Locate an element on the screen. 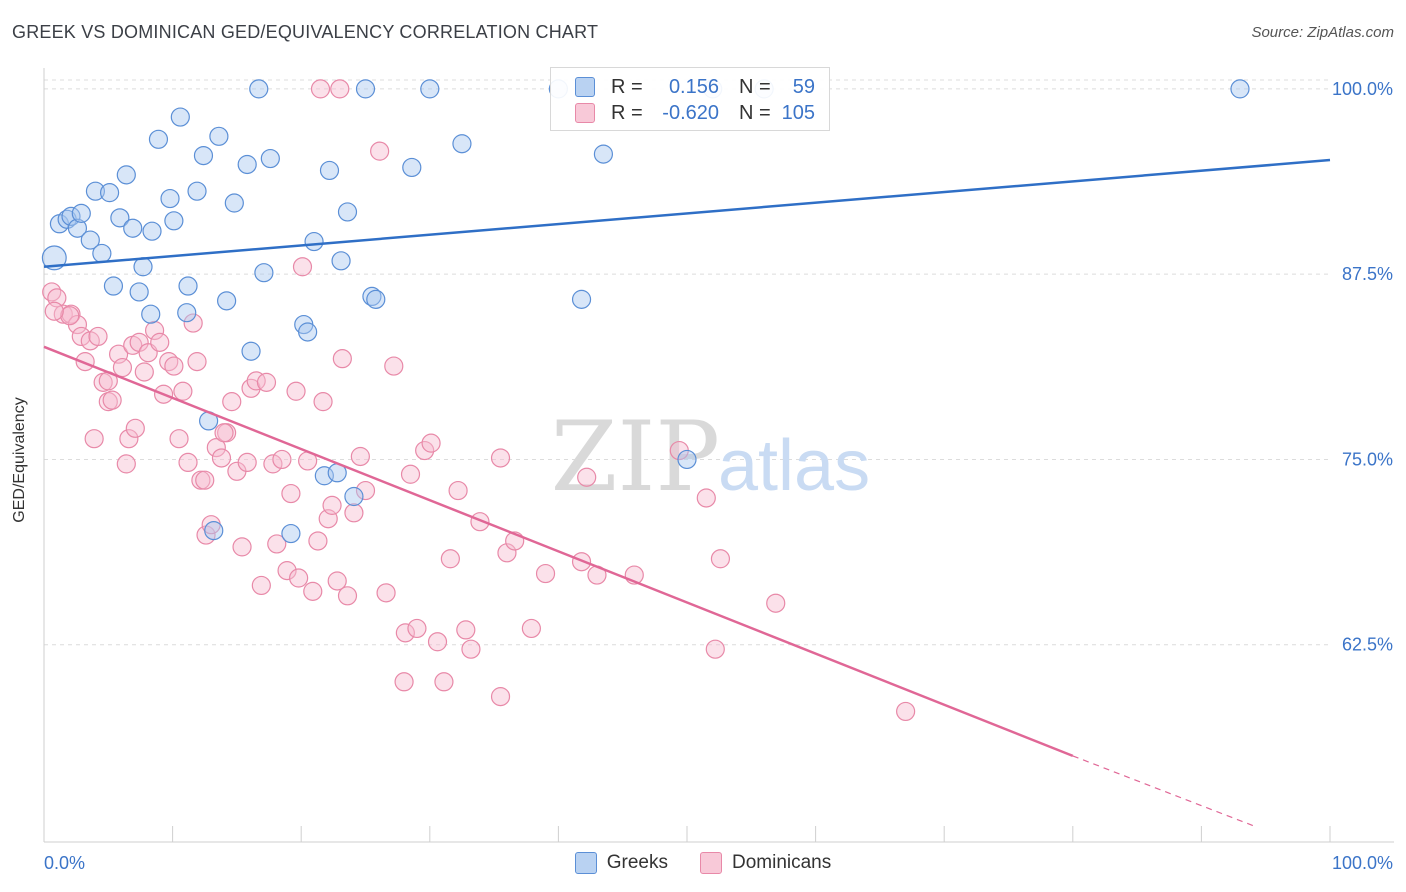 The width and height of the screenshot is (1406, 892). greeks-r-value: 0.156 is located at coordinates (693, 86).